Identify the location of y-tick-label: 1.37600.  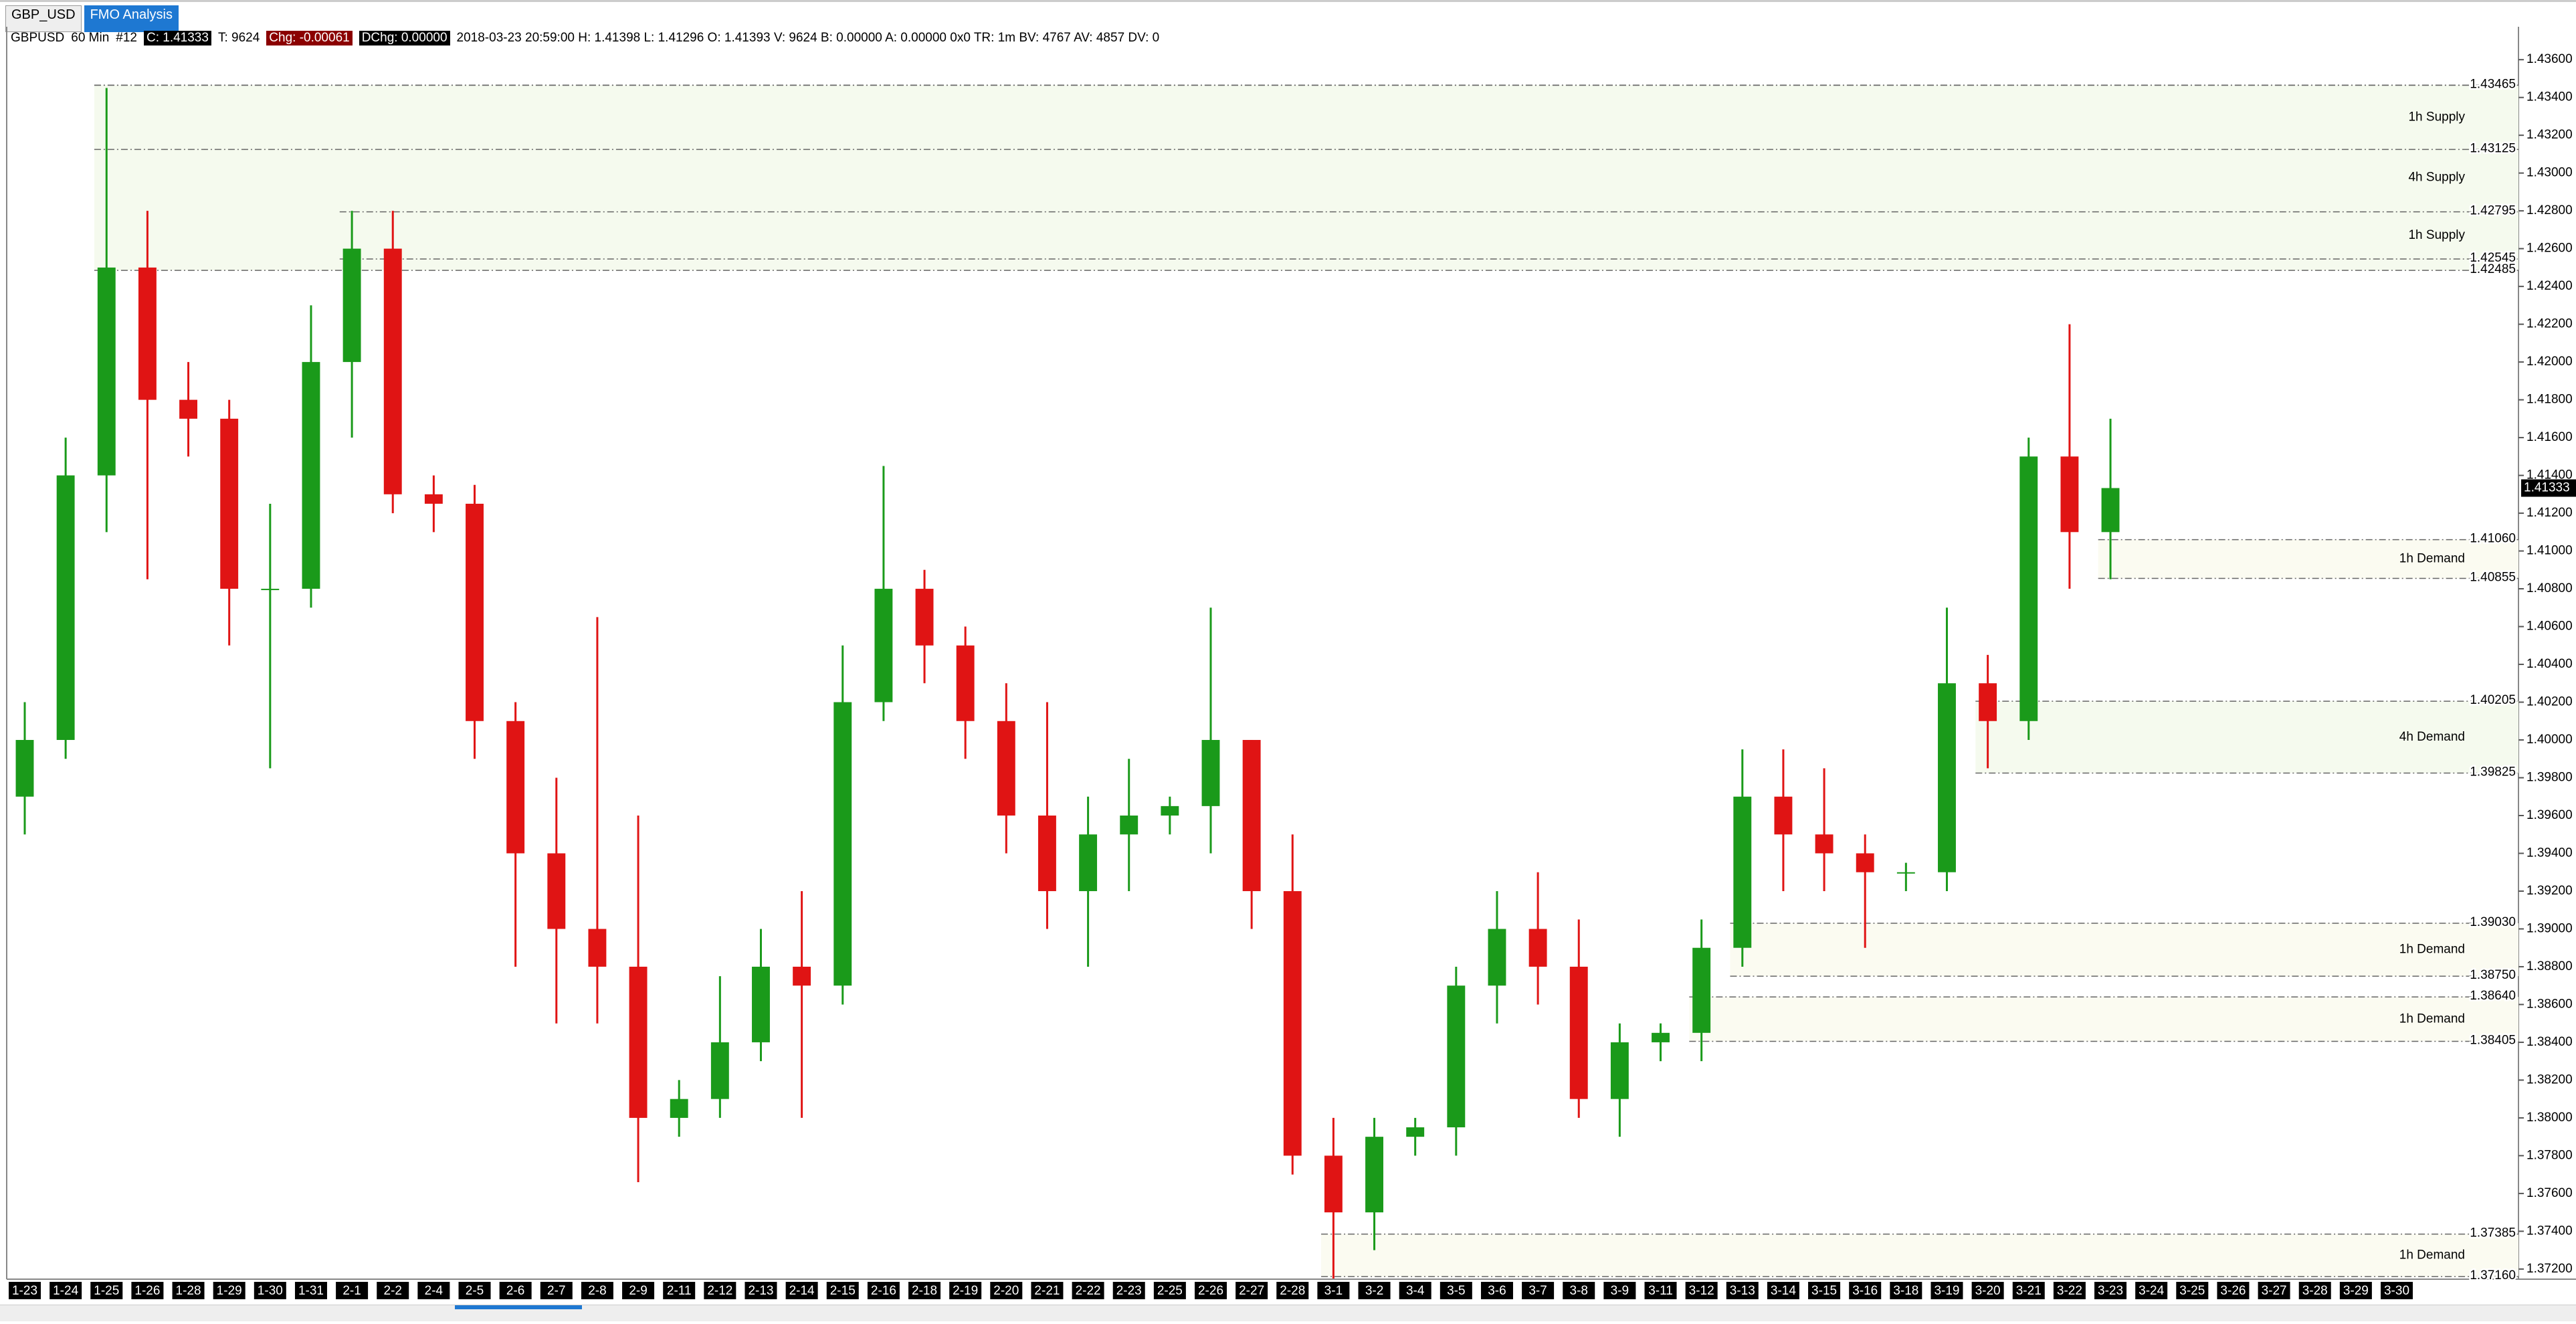
(2550, 1193).